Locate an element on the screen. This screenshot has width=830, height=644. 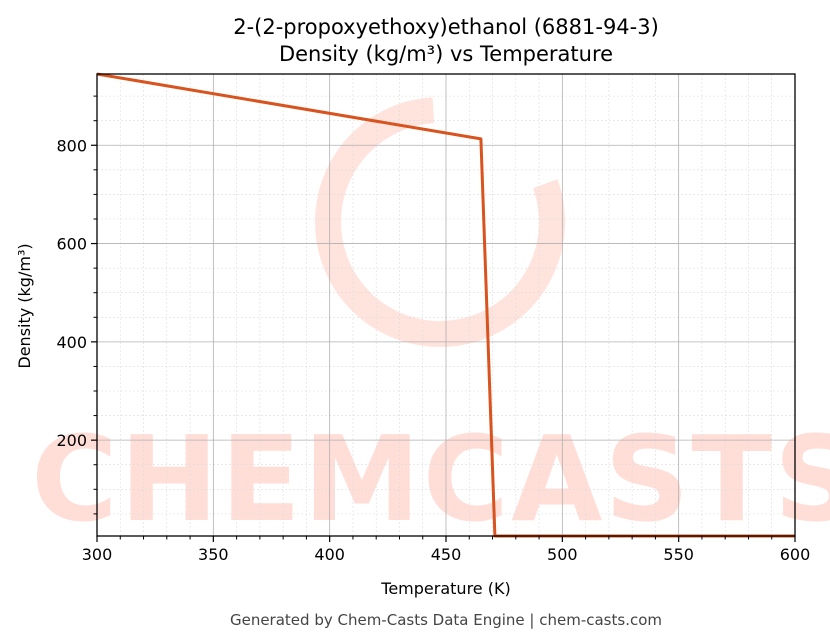
x-tick-label: 500 is located at coordinates (562, 554).